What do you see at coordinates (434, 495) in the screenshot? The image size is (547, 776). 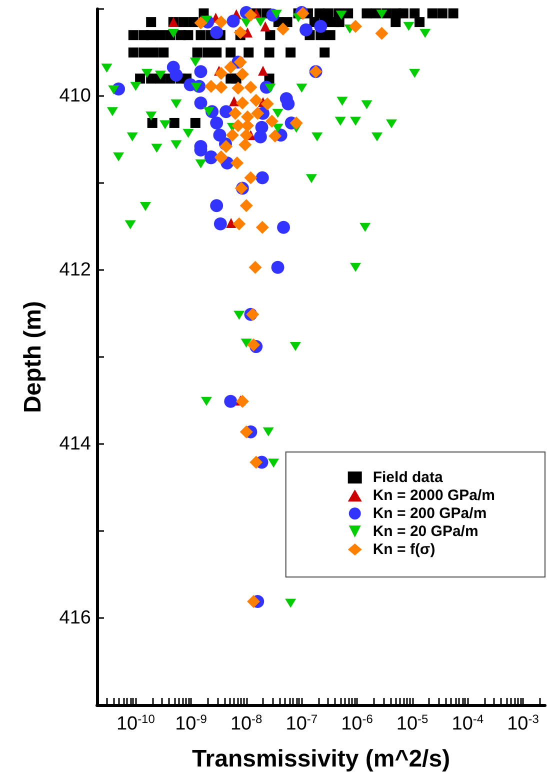 I see `legend-label: Kn = 2000 GPa/m` at bounding box center [434, 495].